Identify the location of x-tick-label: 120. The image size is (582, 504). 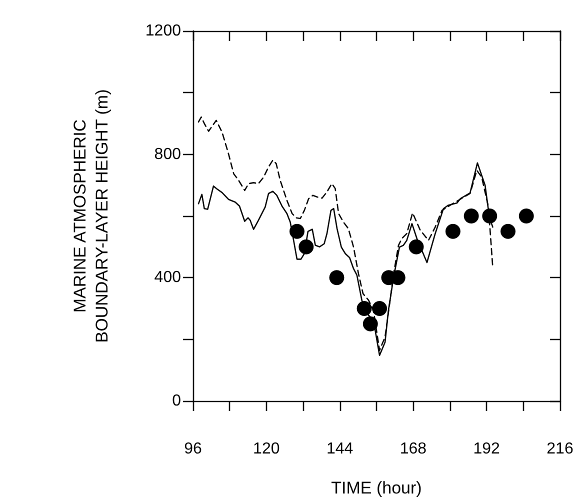
(266, 449).